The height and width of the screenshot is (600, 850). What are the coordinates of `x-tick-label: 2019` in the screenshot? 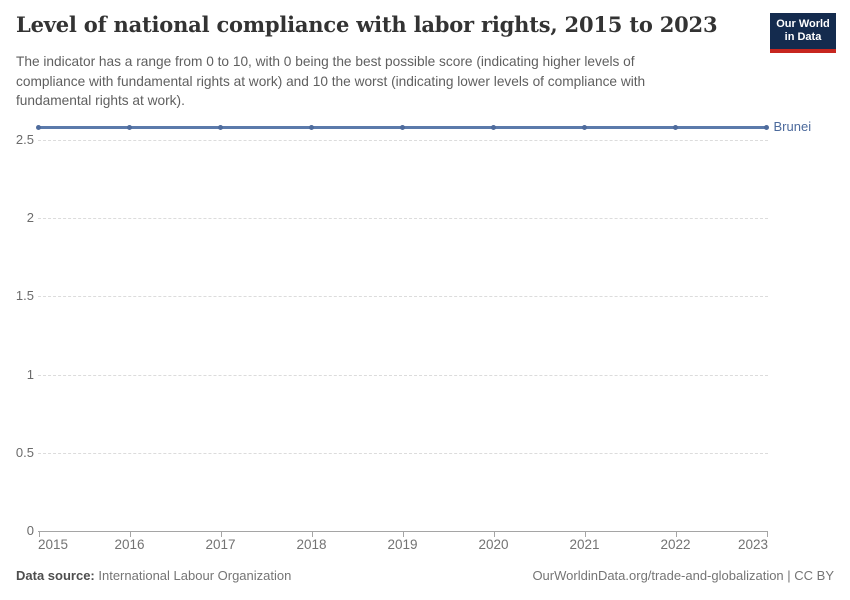 It's located at (402, 544).